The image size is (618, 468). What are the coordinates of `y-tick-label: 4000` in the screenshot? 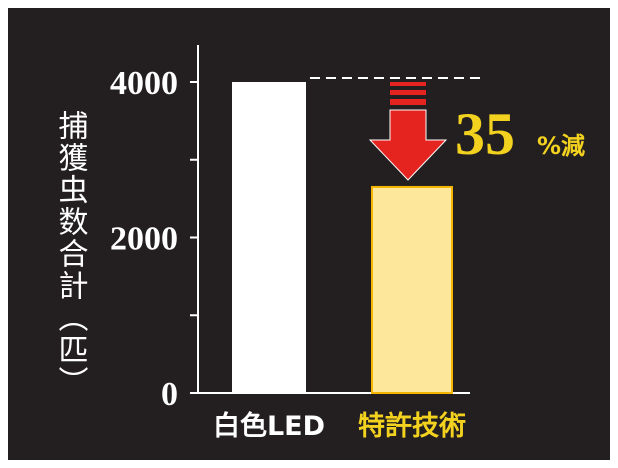 It's located at (144, 83).